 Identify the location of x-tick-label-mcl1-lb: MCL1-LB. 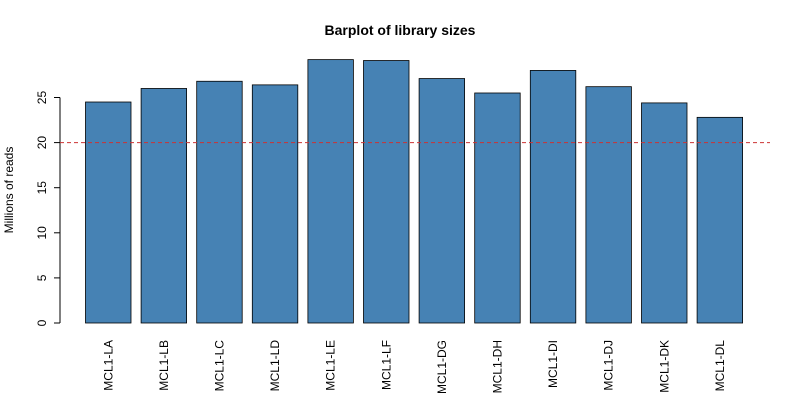
(164, 365).